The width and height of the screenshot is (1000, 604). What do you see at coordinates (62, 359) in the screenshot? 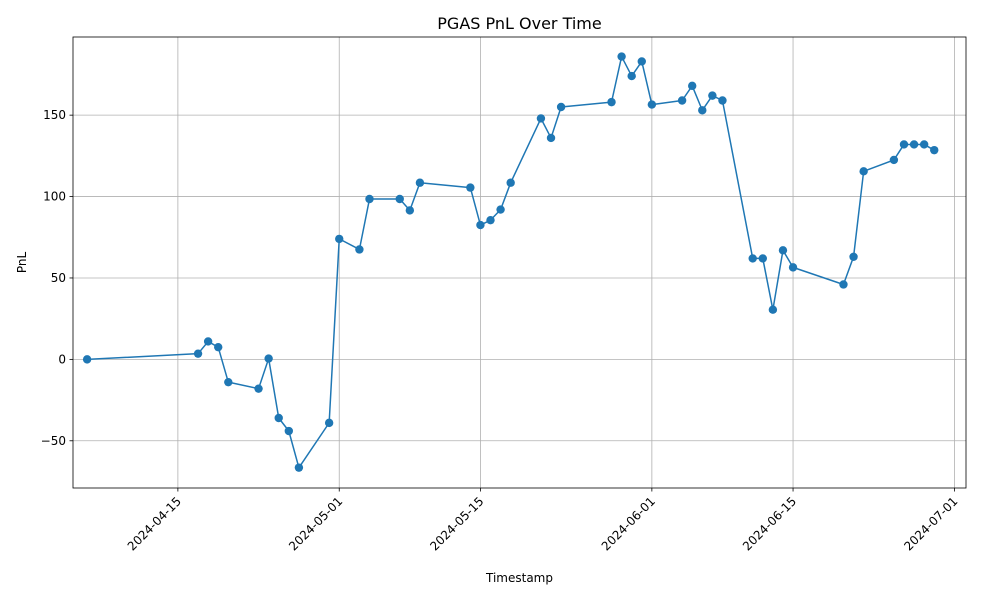
I see `y-tick-label: 0` at bounding box center [62, 359].